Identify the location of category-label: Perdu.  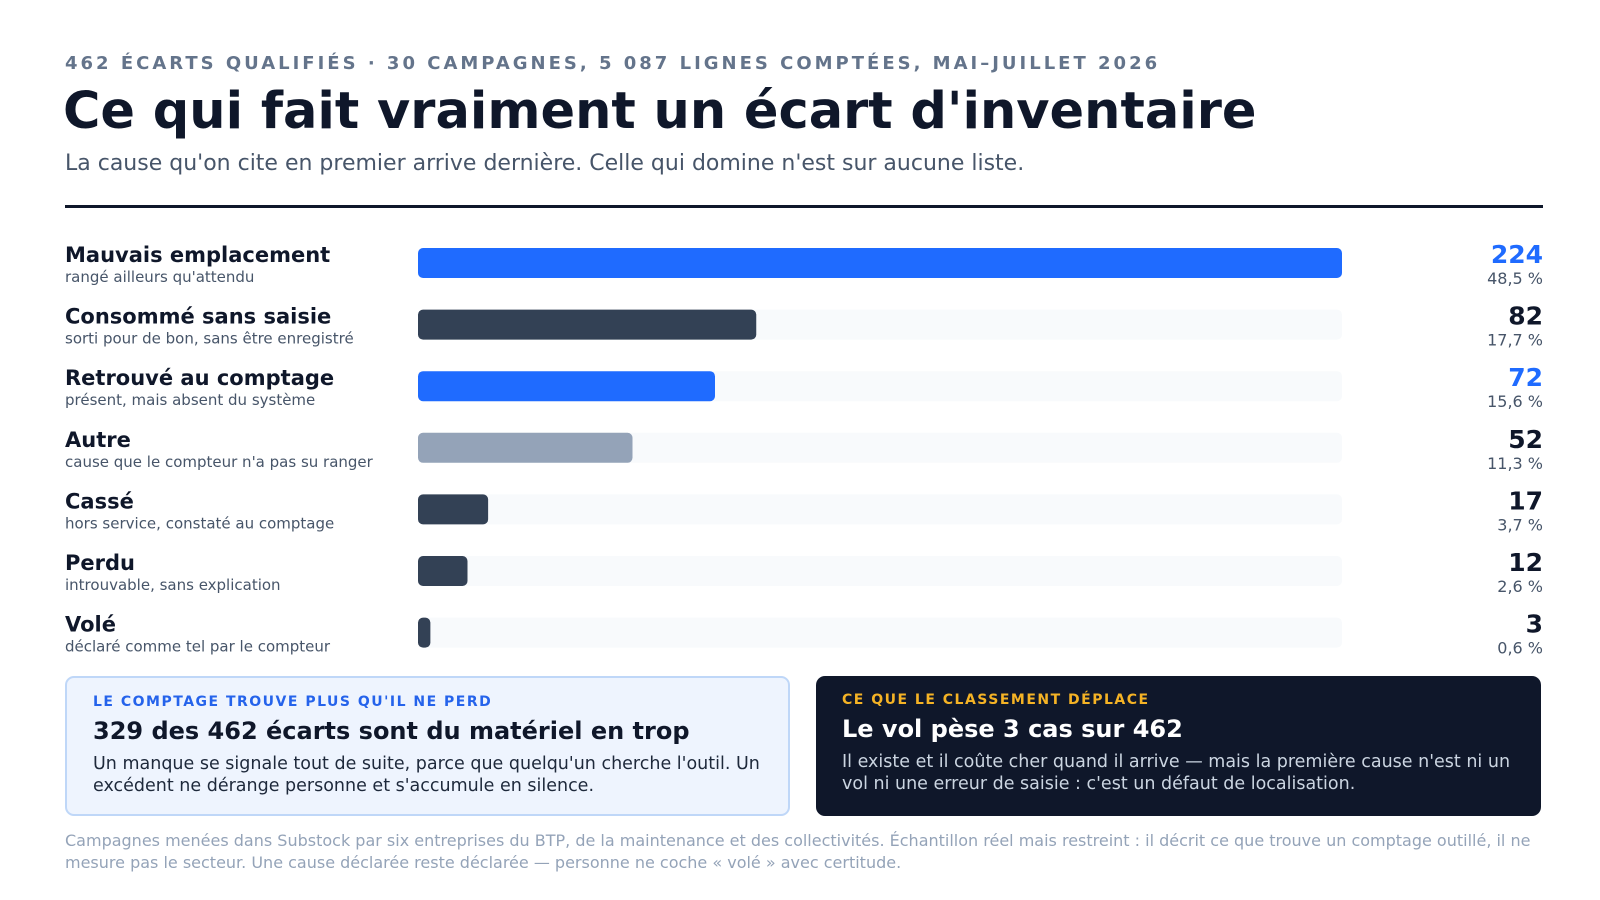
(100, 563).